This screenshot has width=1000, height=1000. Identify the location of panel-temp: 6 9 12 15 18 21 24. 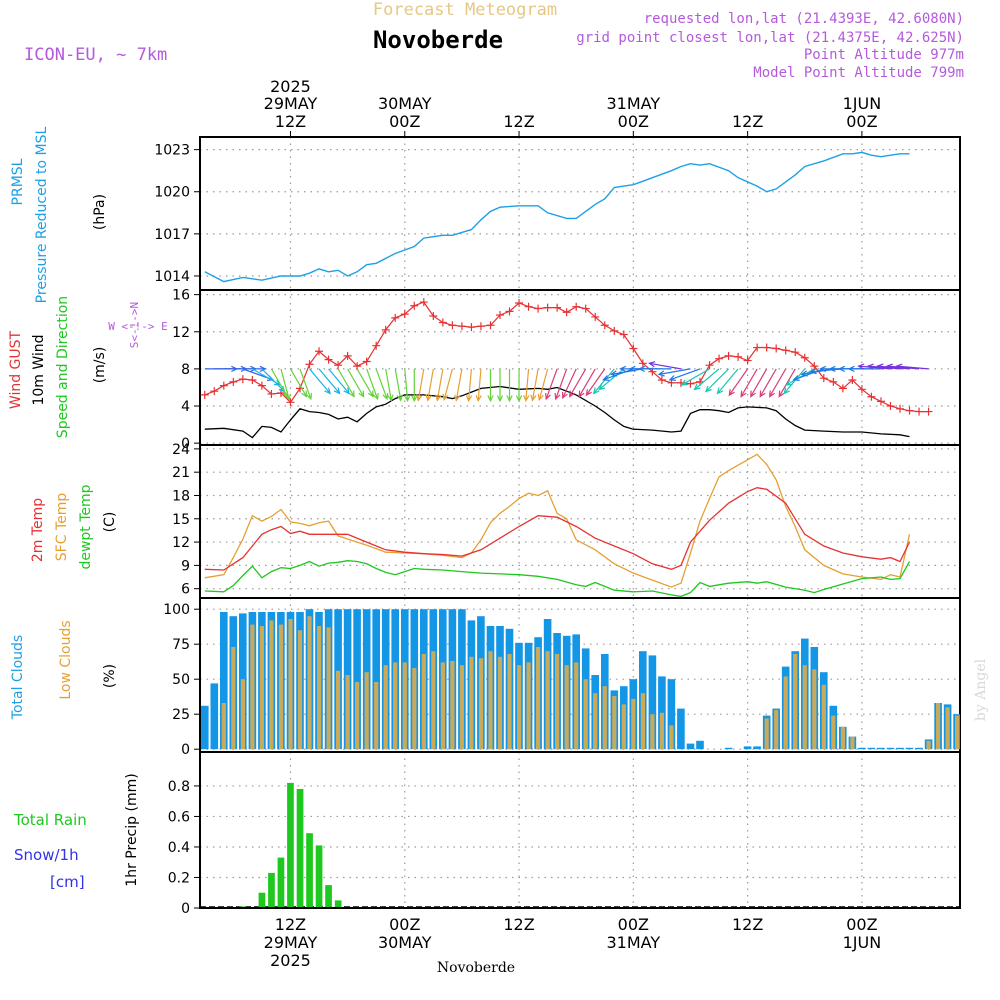
(566, 520).